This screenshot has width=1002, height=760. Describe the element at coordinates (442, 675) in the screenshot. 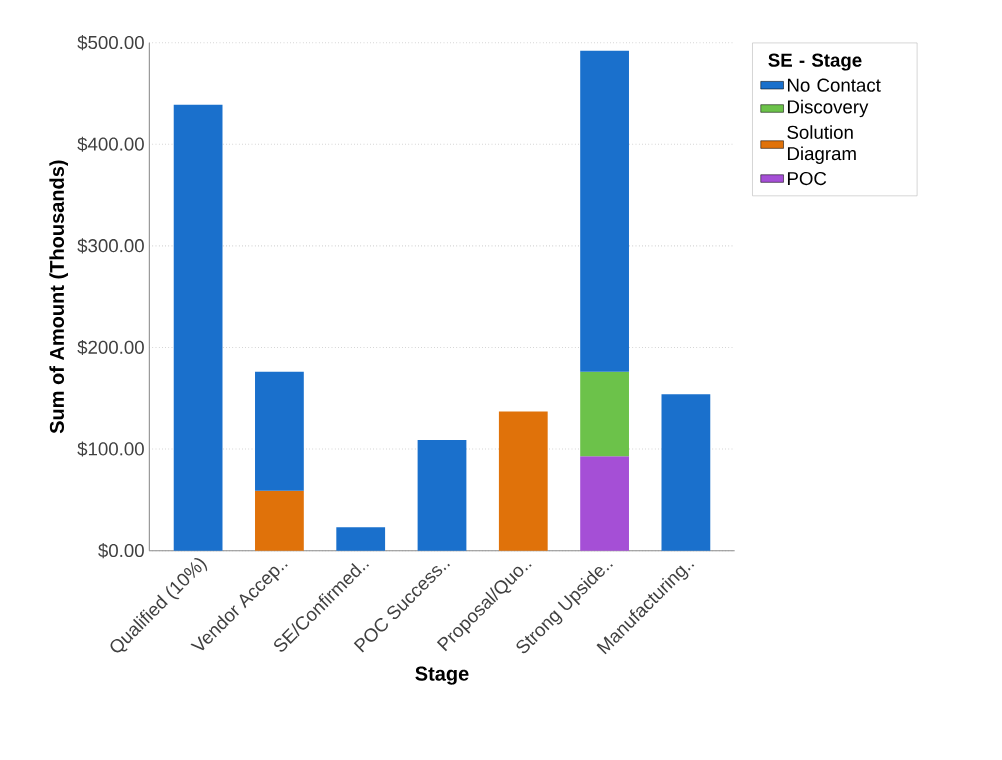

I see `x-axis-title: Stage` at that location.